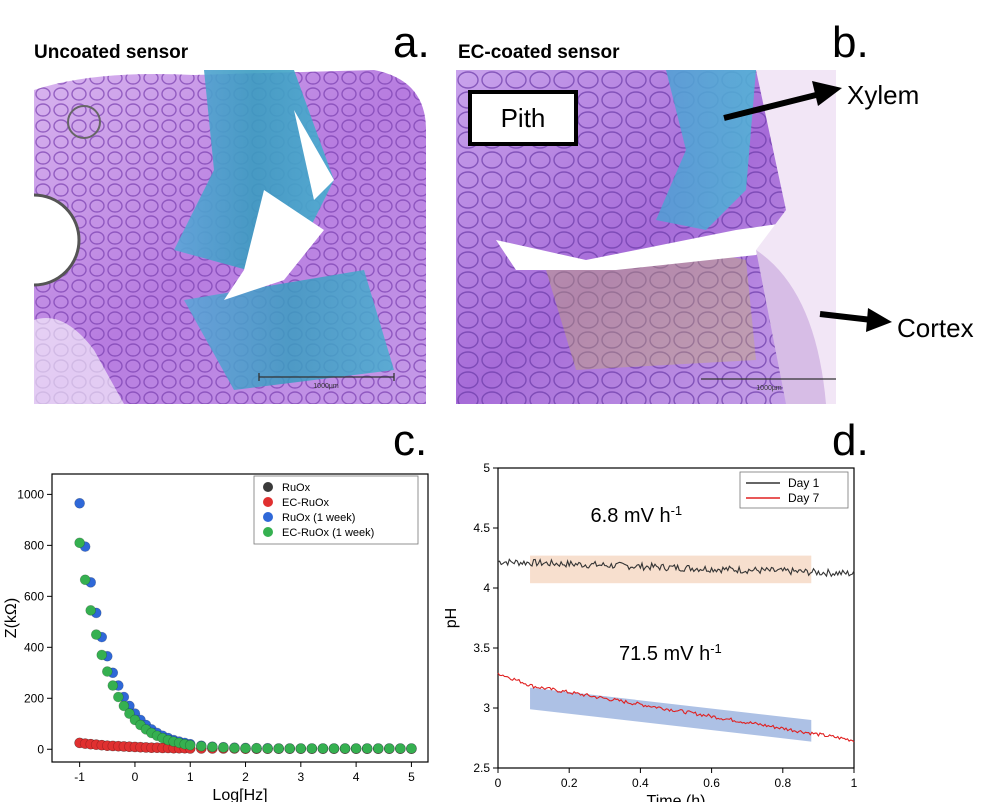  What do you see at coordinates (328, 533) in the screenshot?
I see `legend-label: EC-RuOx (1 week)` at bounding box center [328, 533].